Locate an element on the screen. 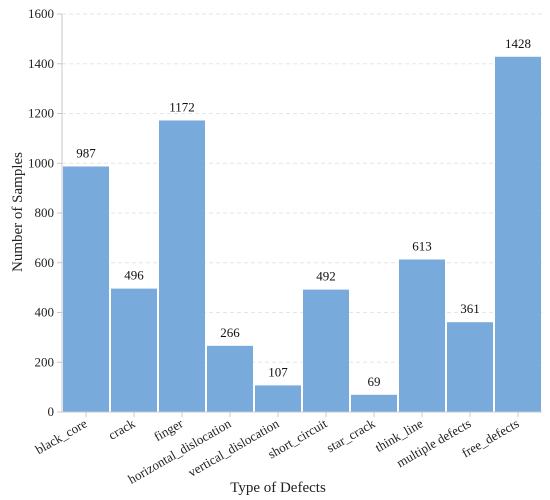 The width and height of the screenshot is (550, 500). y-tick-labels: 0 200 400 600 800 1000 1200 1400 1600 is located at coordinates (45, 212).